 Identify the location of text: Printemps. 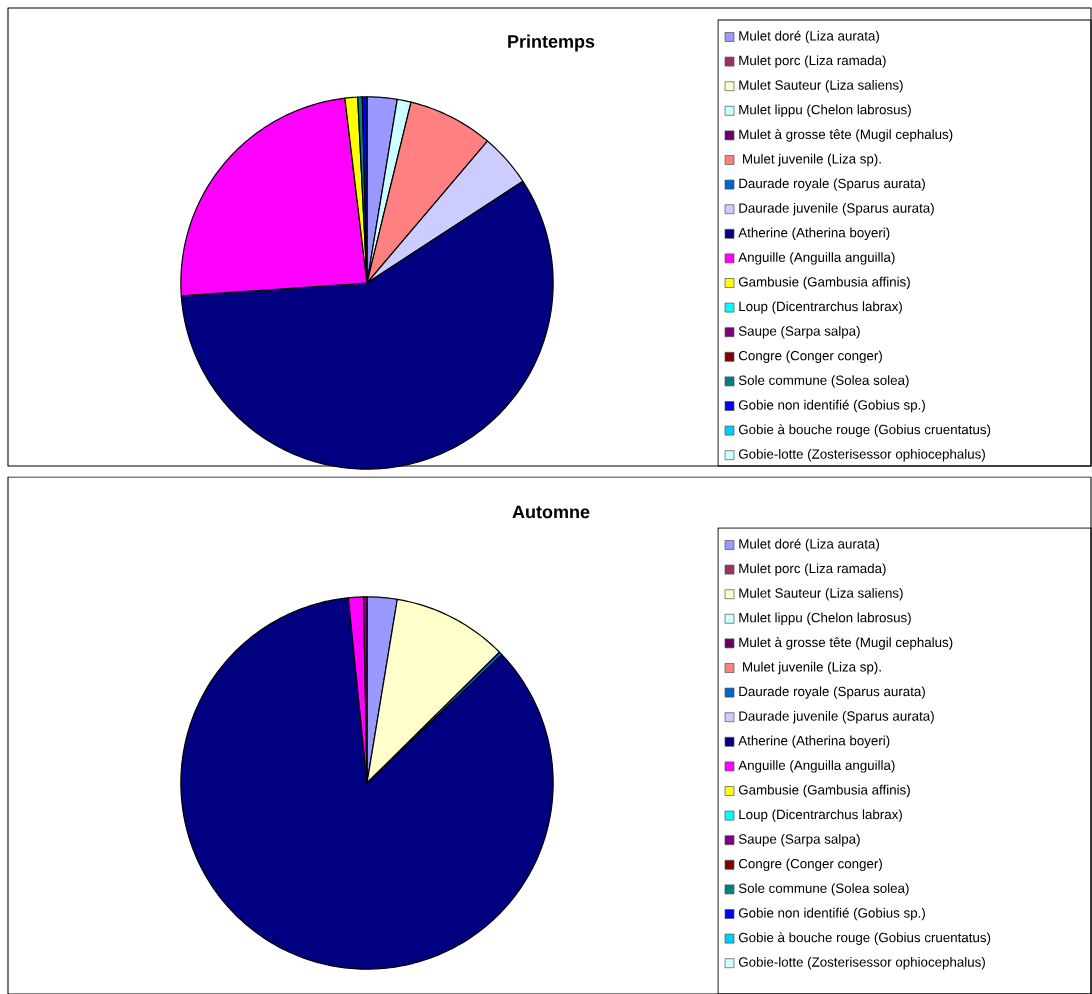
(551, 43).